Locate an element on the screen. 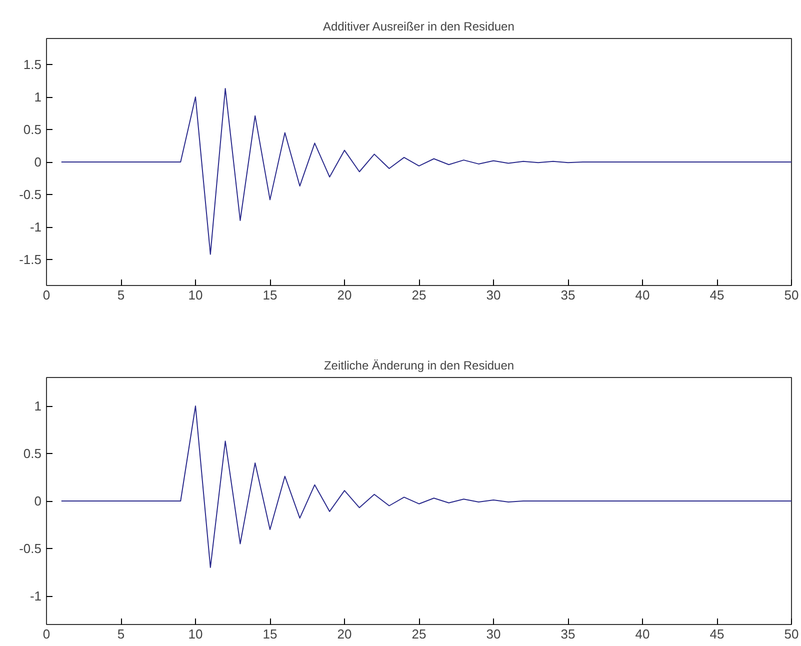 The image size is (801, 646). y-tick-label: 1.5 is located at coordinates (32, 64).